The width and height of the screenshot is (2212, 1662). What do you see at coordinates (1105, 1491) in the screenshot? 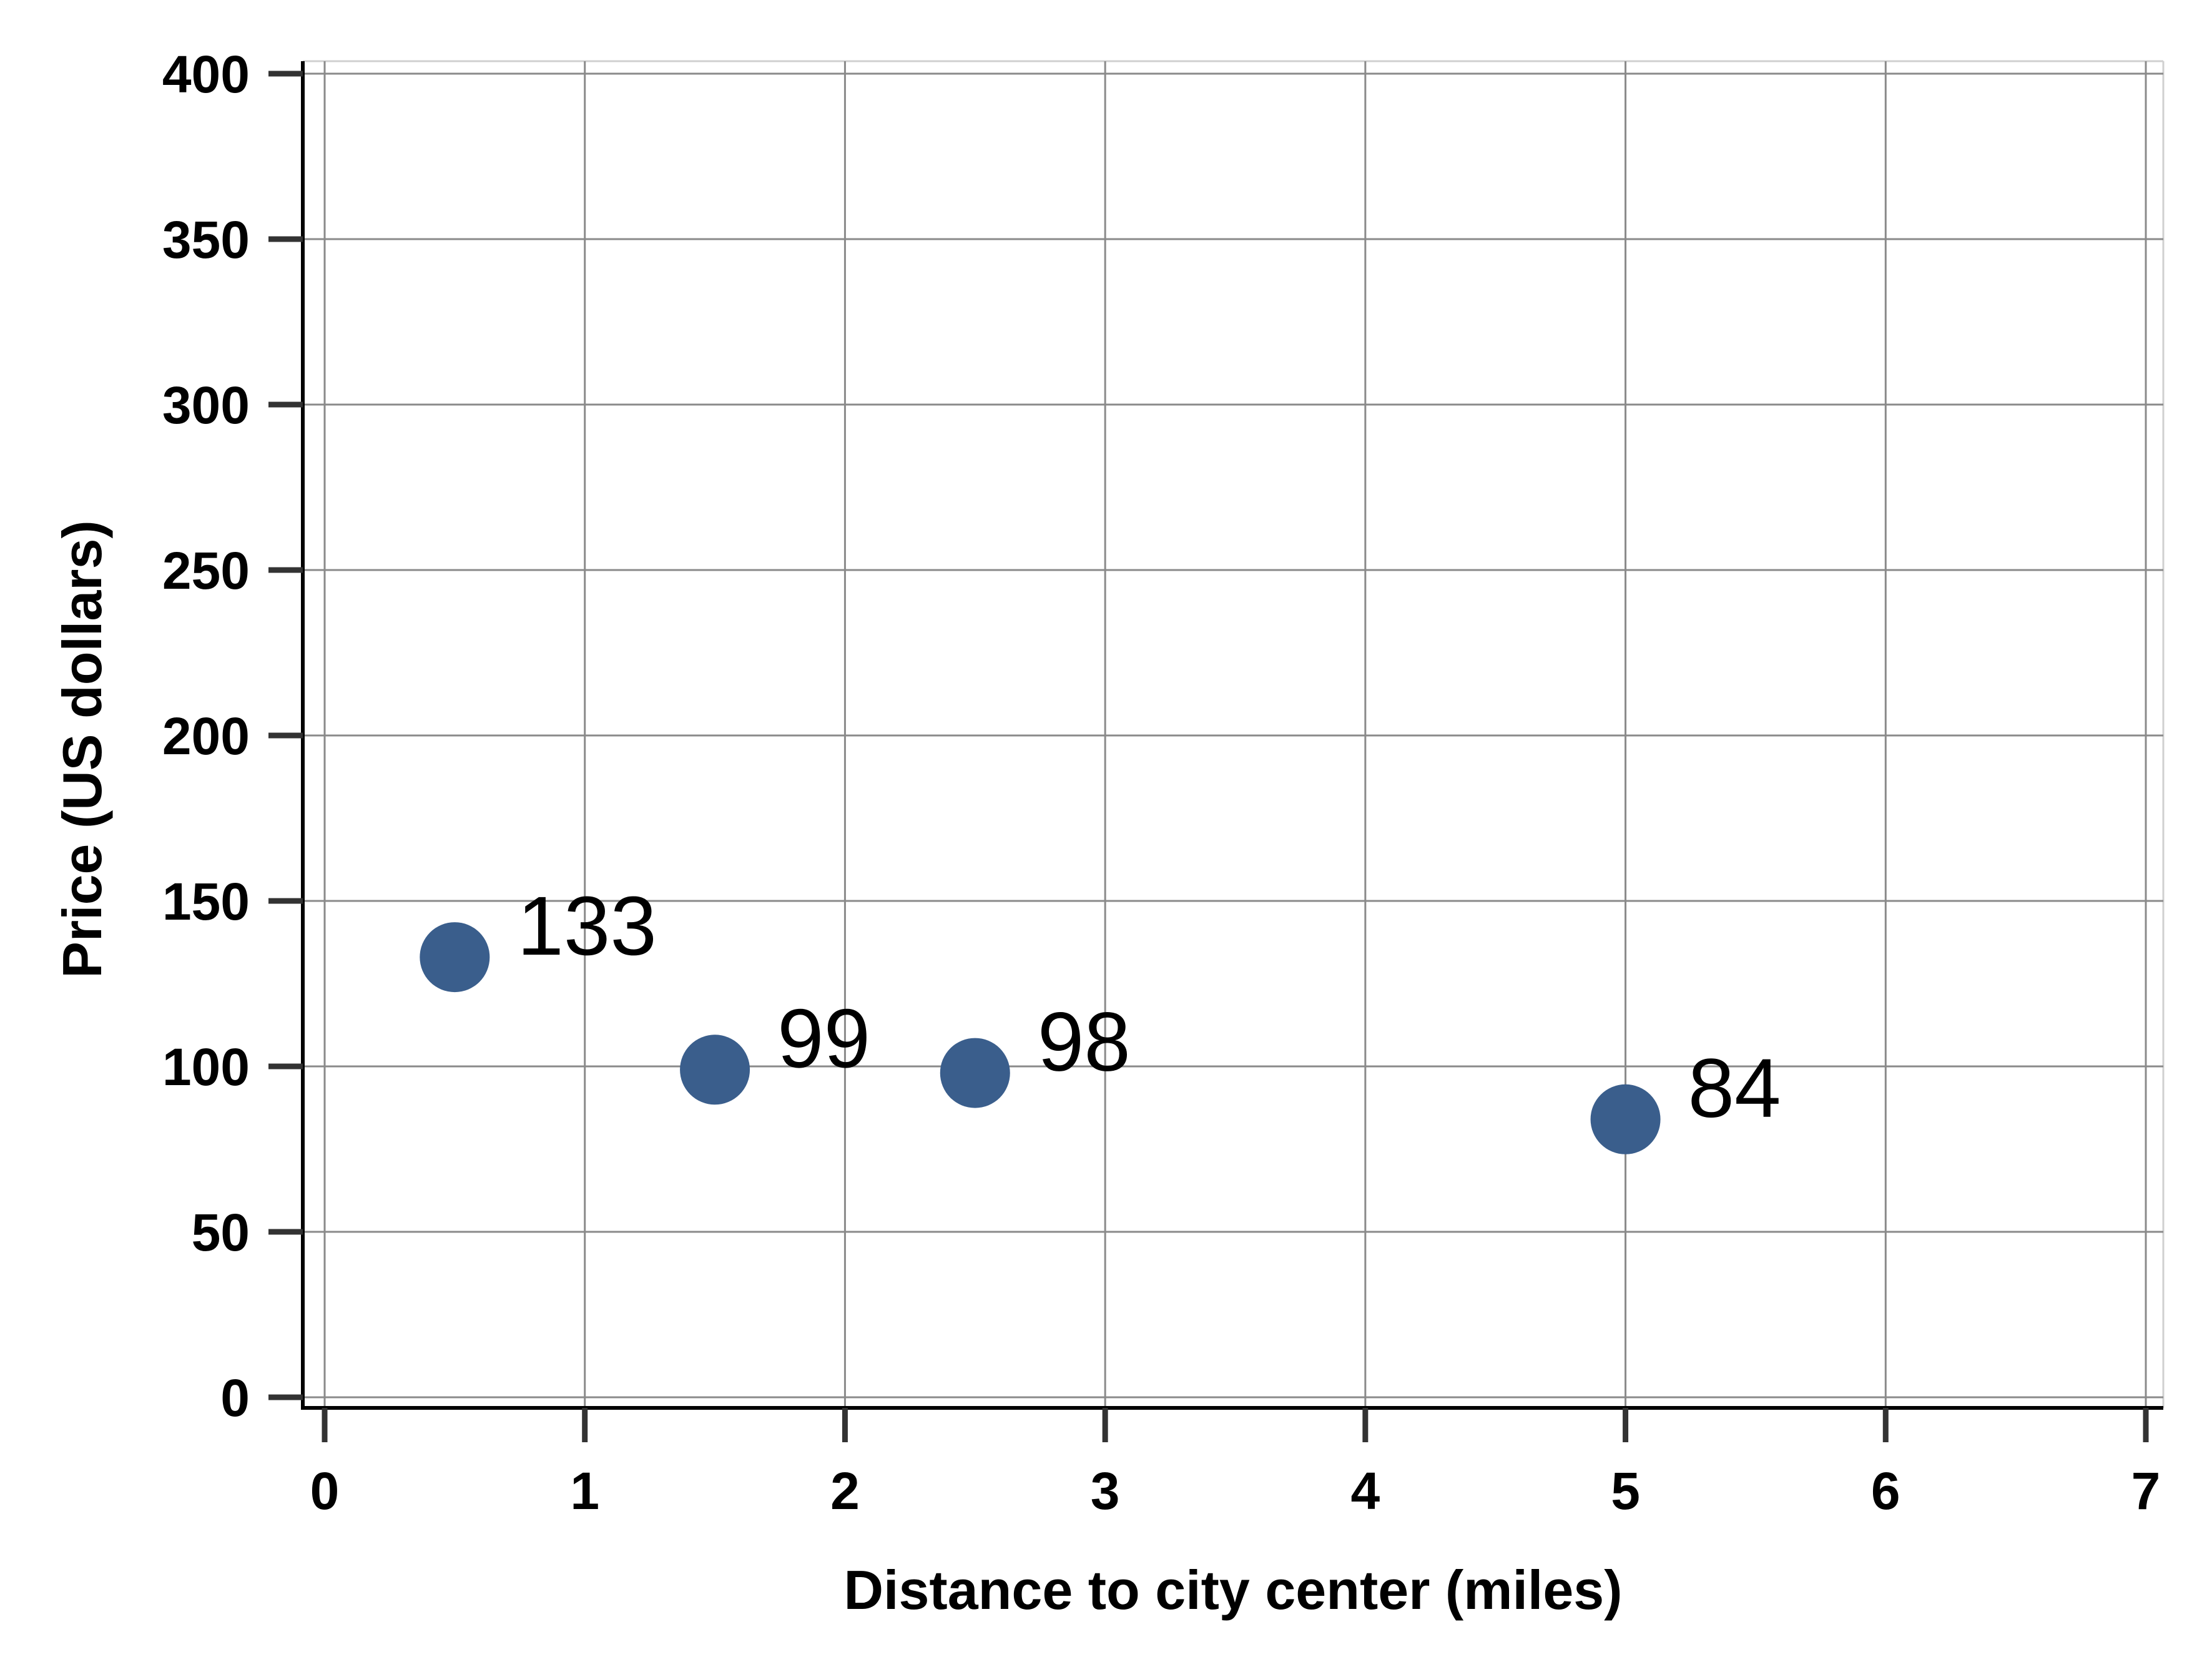
I see `x-tick-label: 3` at bounding box center [1105, 1491].